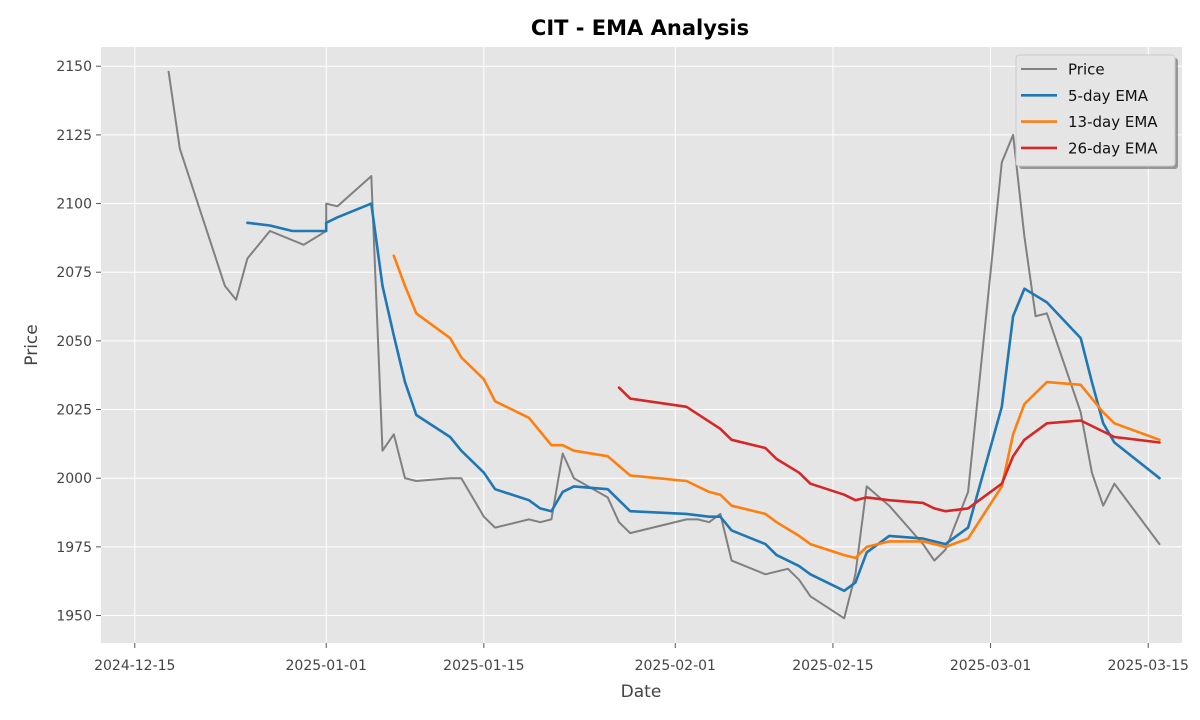 The image size is (1200, 720). Describe the element at coordinates (483, 666) in the screenshot. I see `x-tick-label: 2025-01-15` at that location.